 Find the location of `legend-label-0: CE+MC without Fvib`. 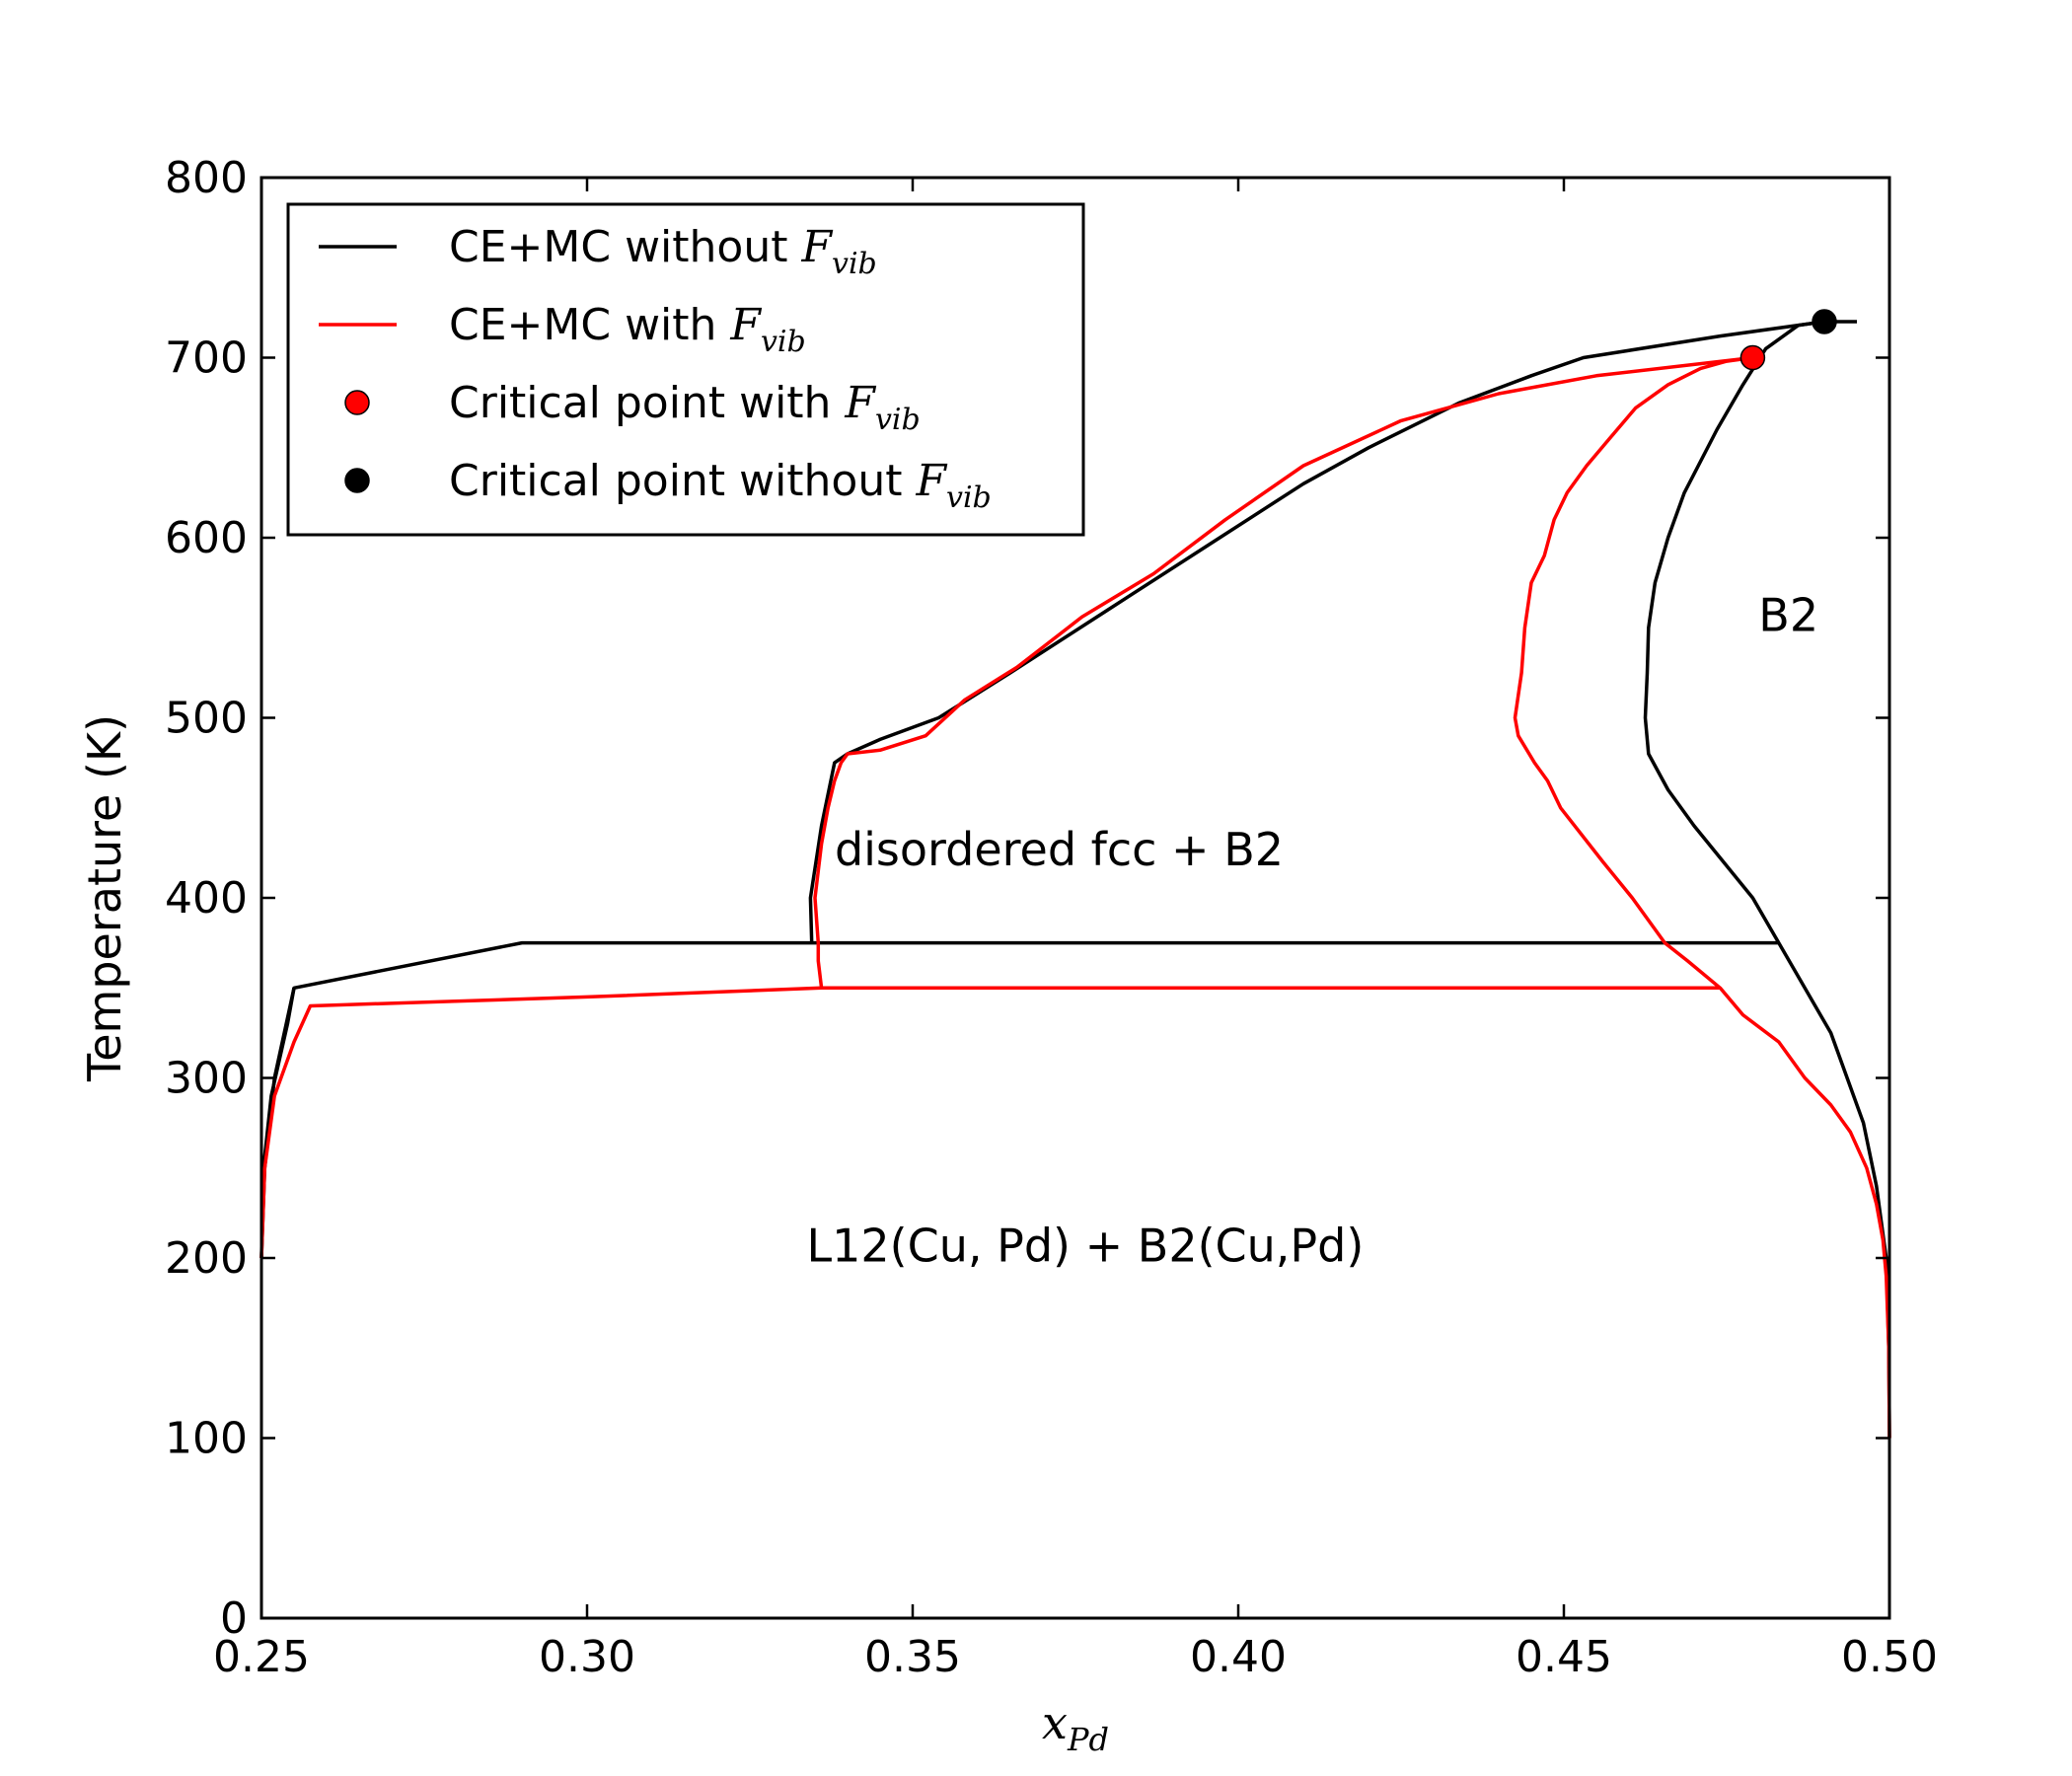

legend-label-0: CE+MC without Fvib is located at coordinates (663, 252).